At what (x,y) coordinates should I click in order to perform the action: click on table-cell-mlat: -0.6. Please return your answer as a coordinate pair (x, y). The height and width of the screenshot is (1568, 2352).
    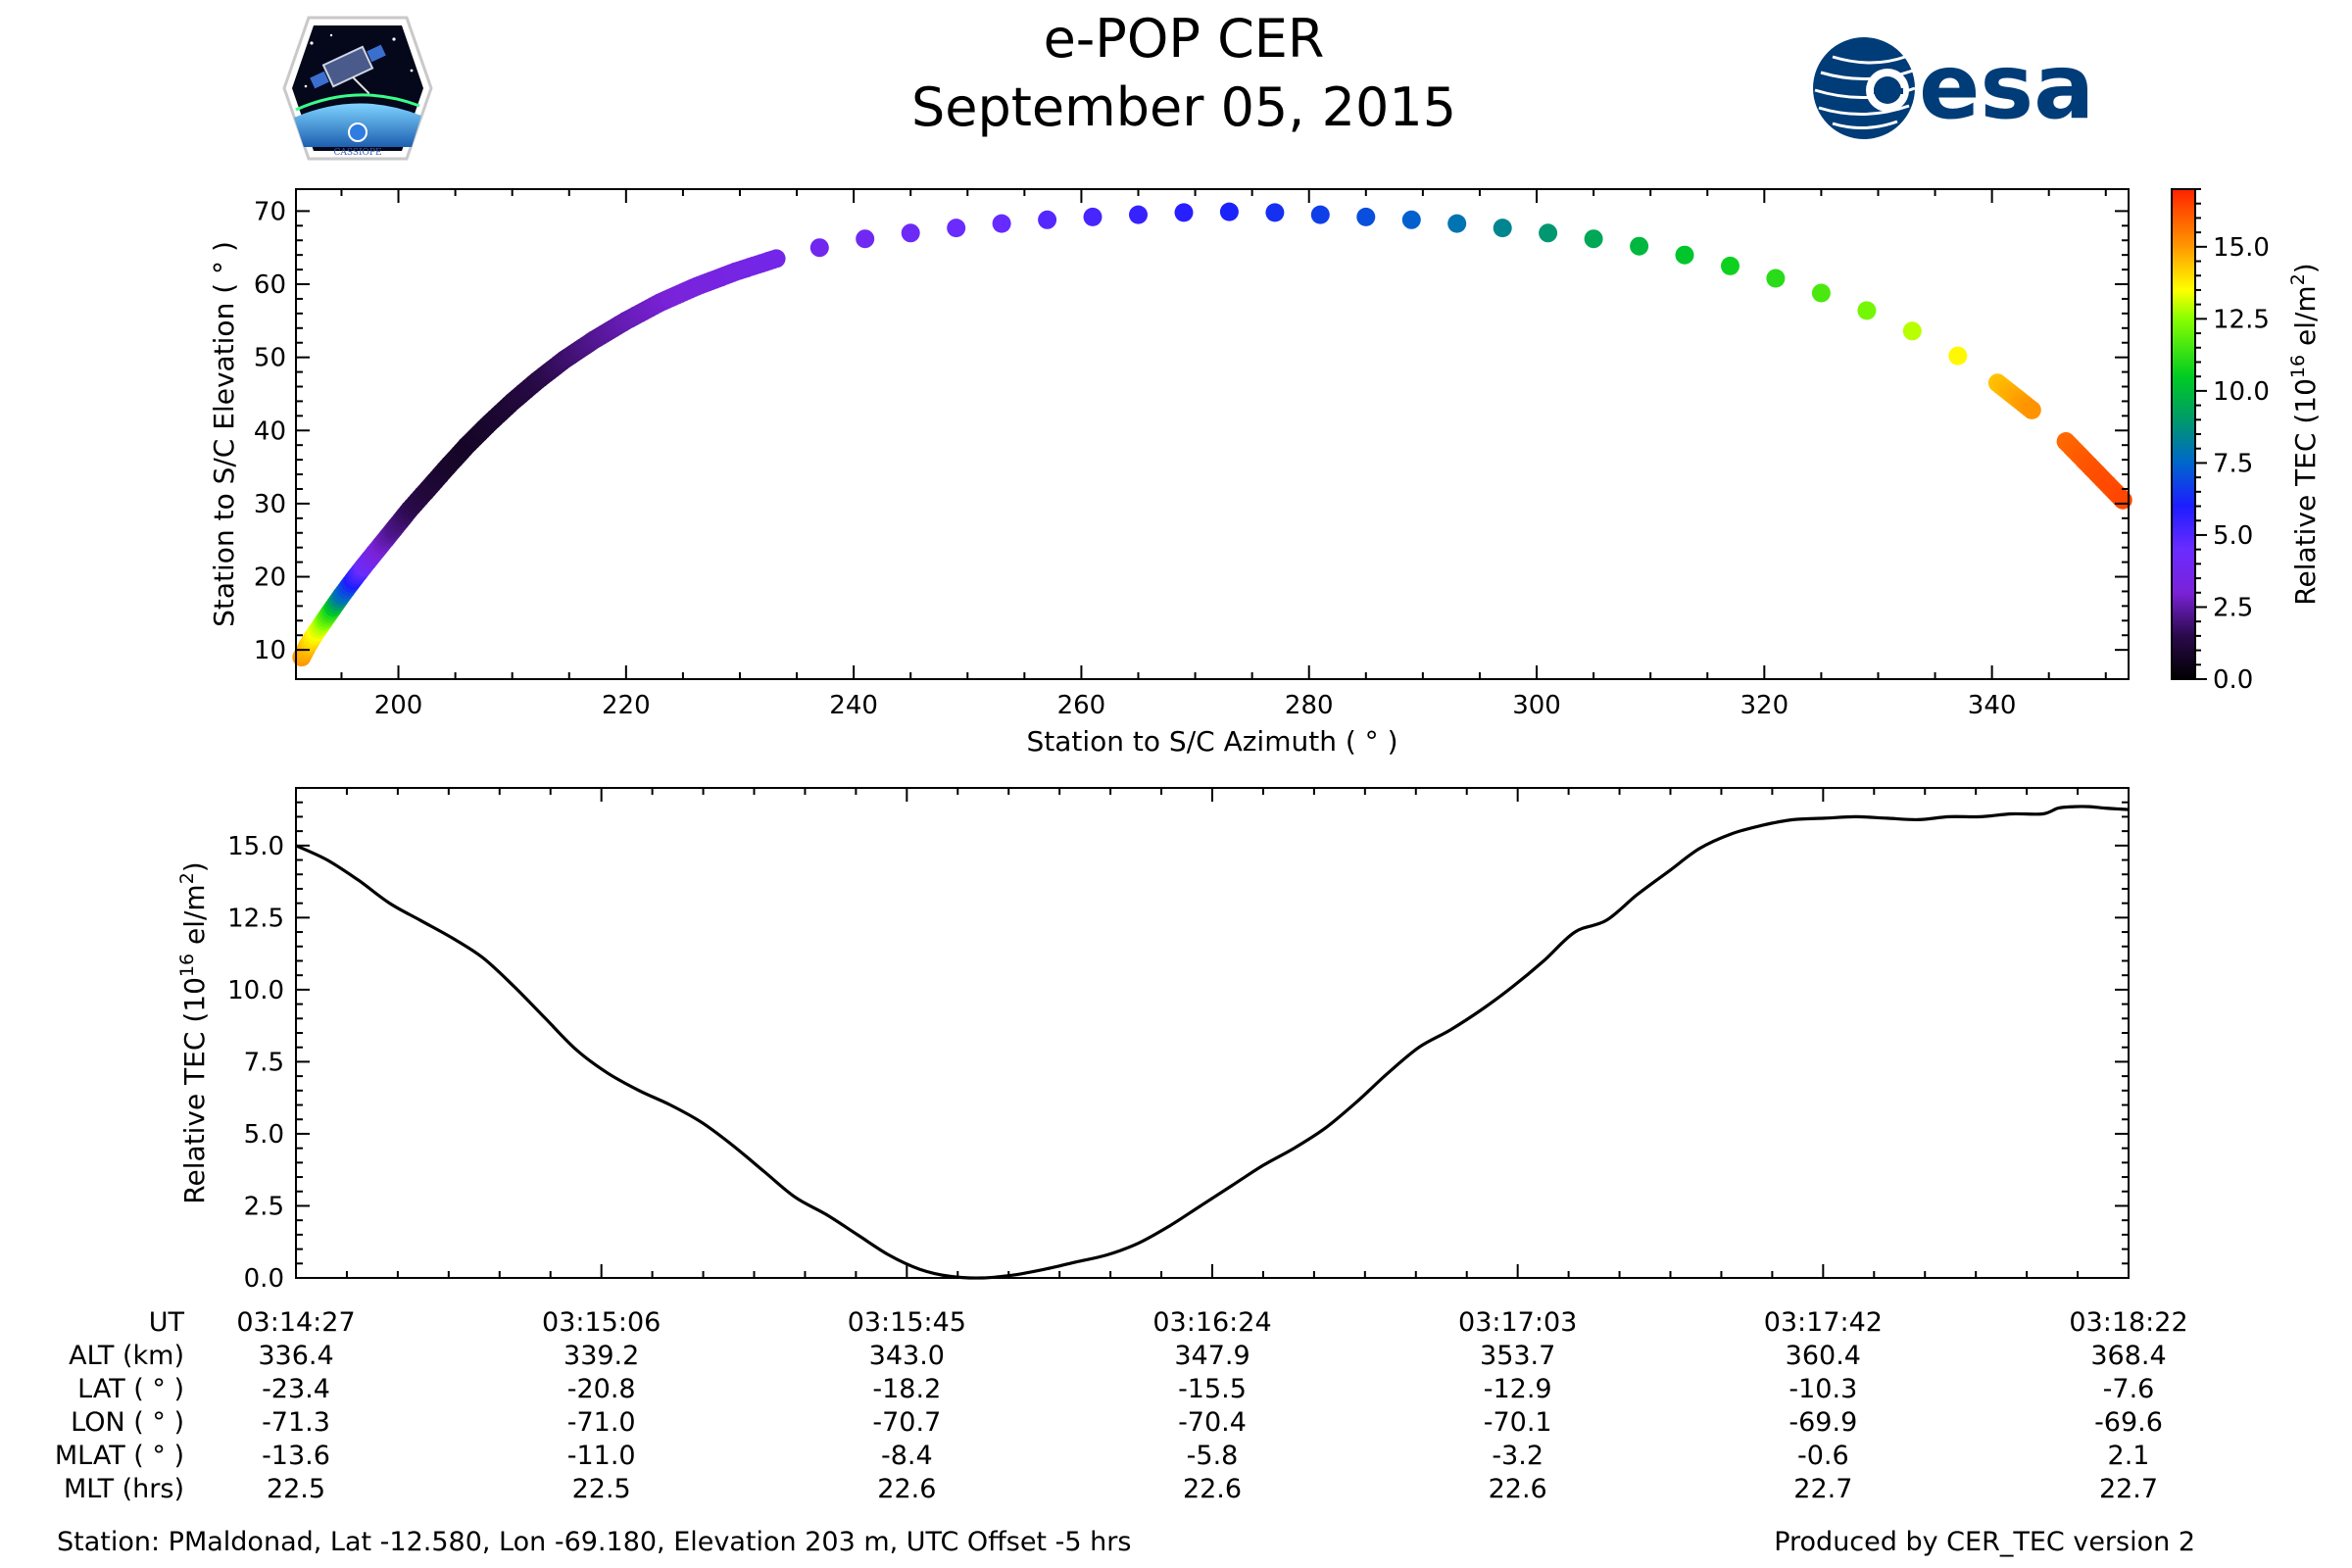
    Looking at the image, I should click on (1823, 1456).